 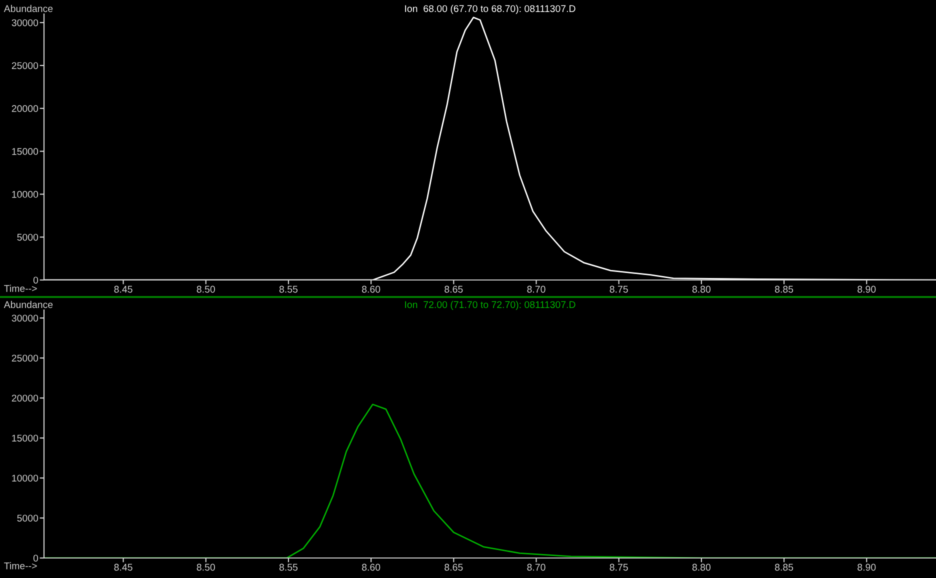 I want to click on chart-title: Ion 68.00 (67.70 to 68.70): 08111307.D, so click(x=490, y=9).